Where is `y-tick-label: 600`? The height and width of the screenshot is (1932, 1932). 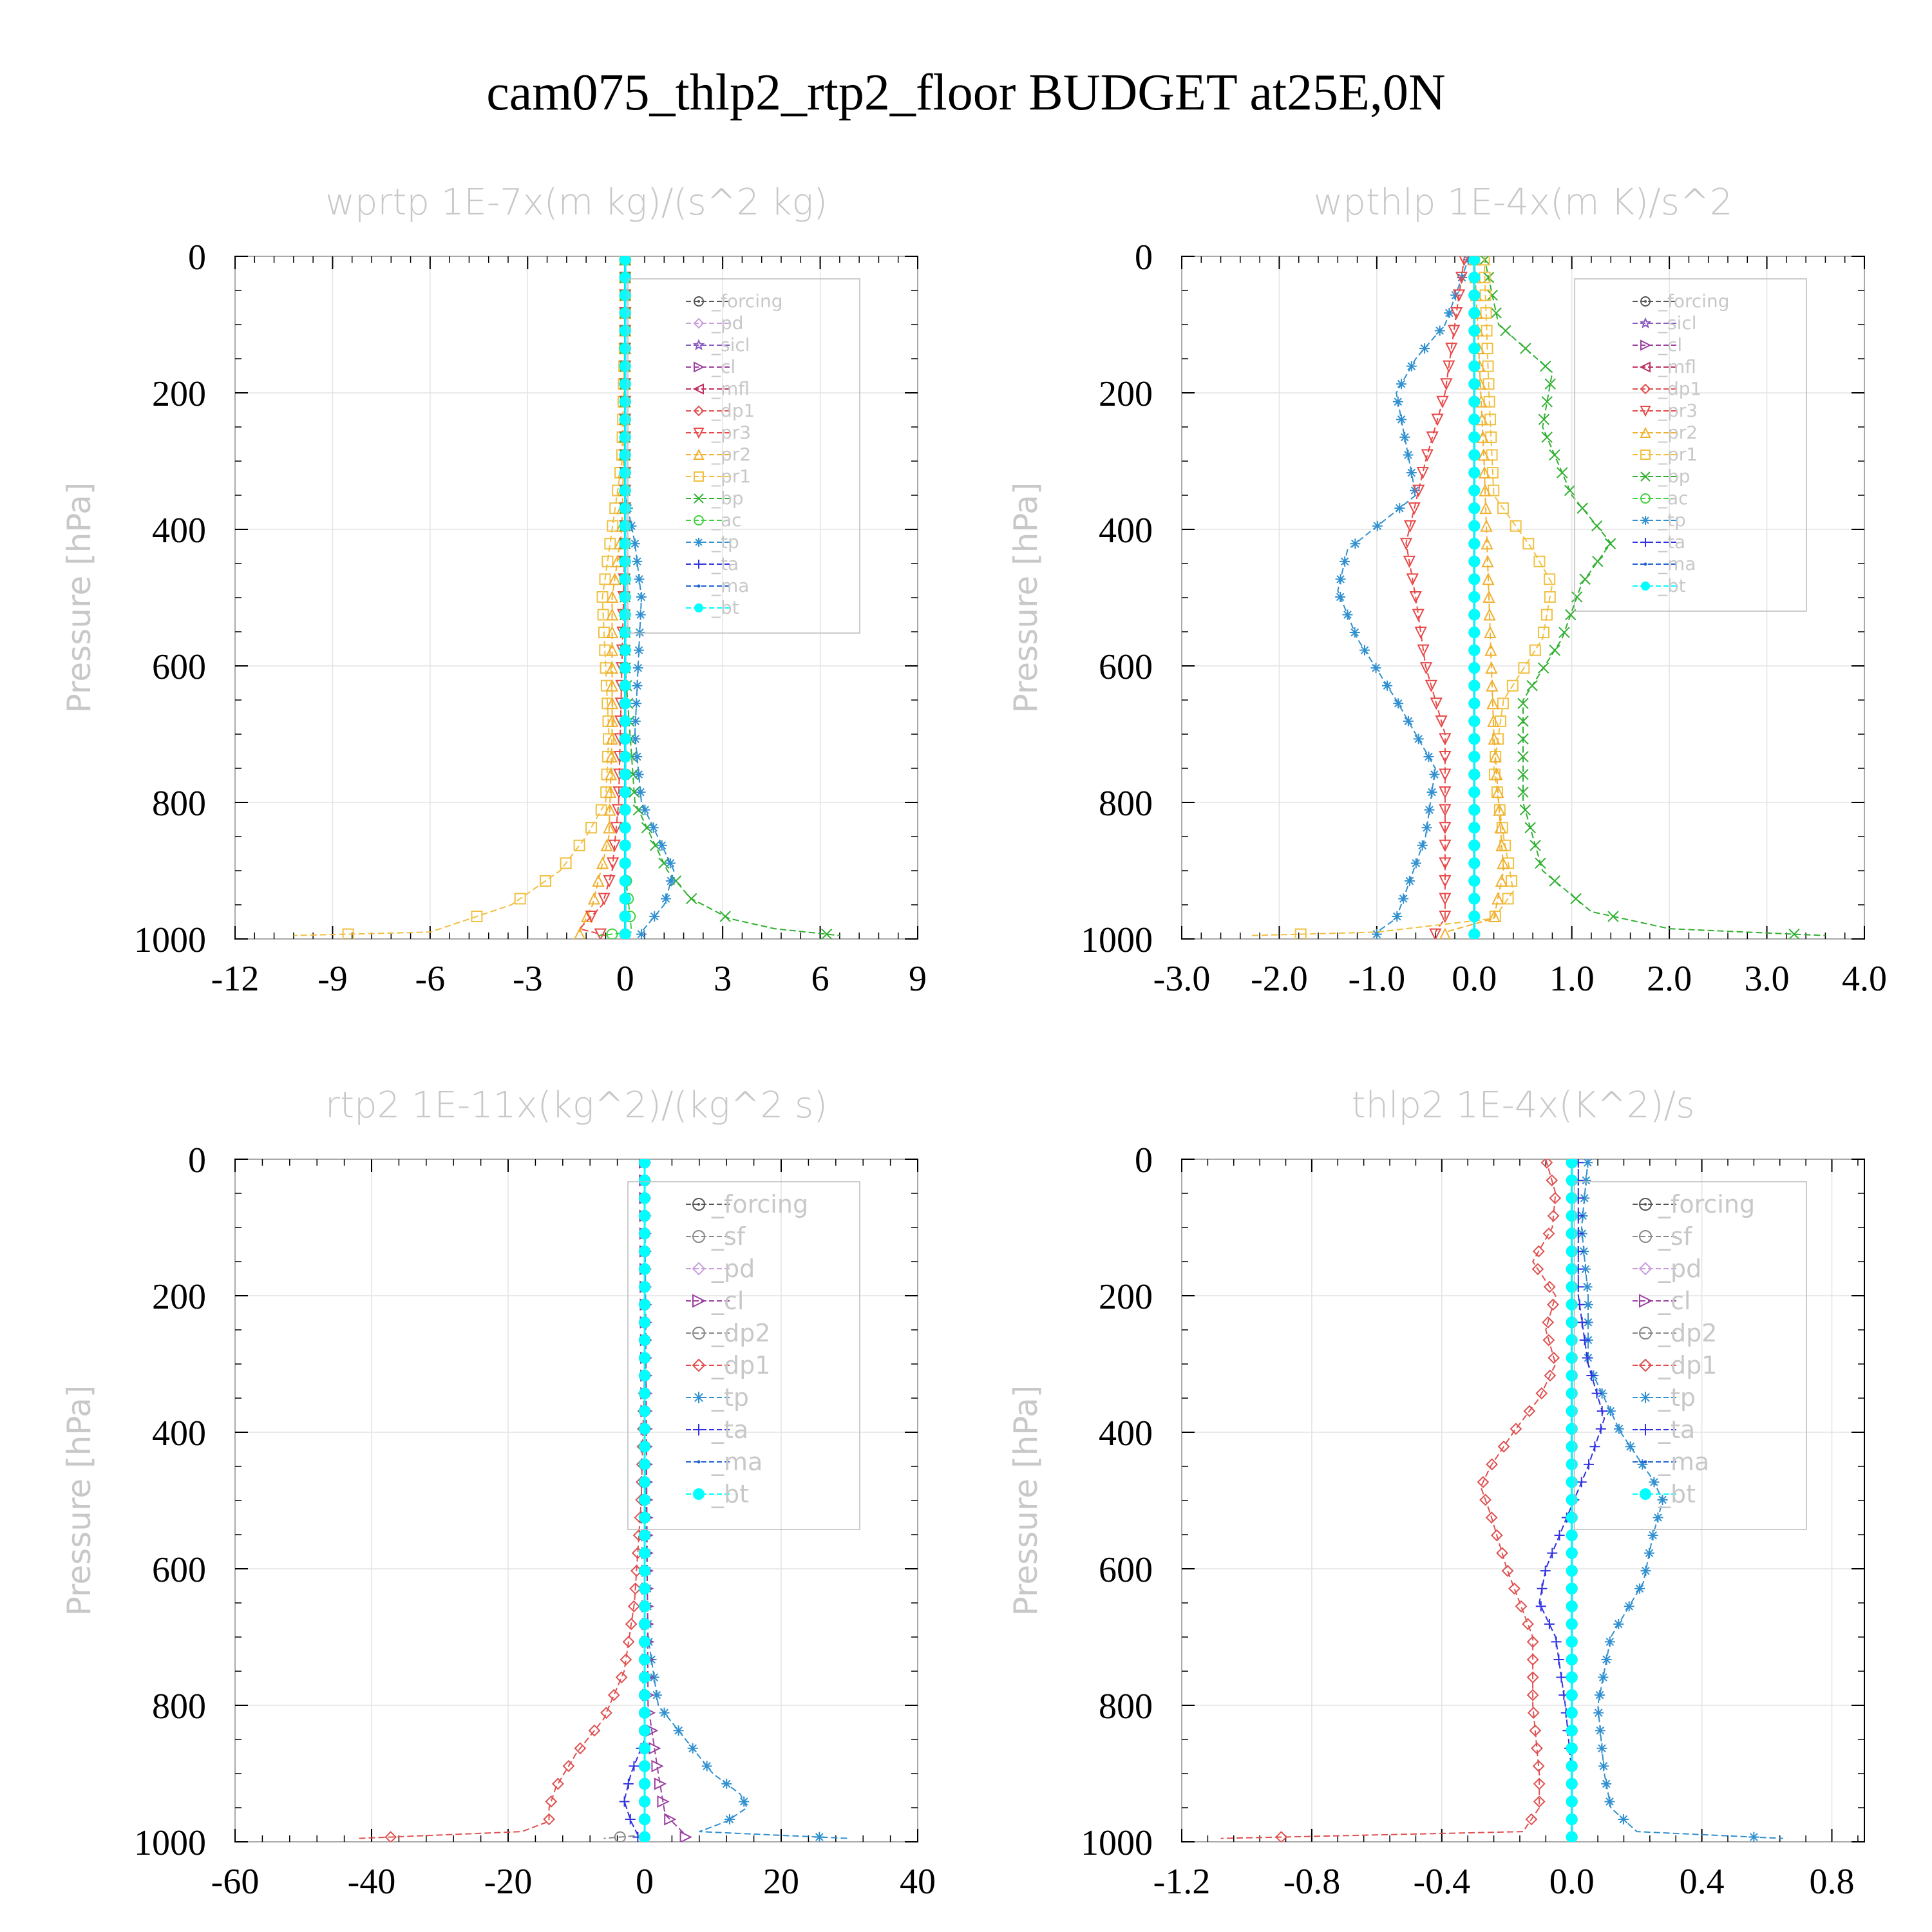
y-tick-label: 600 is located at coordinates (179, 1570).